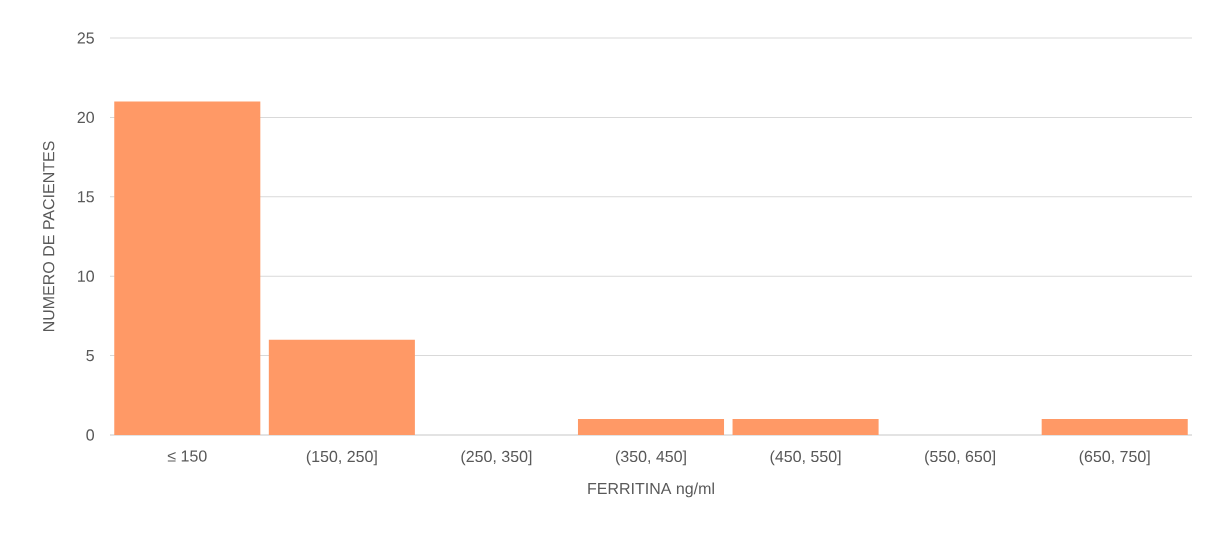 The width and height of the screenshot is (1205, 536). What do you see at coordinates (650, 458) in the screenshot?
I see `x-tick-label: (350, 450]` at bounding box center [650, 458].